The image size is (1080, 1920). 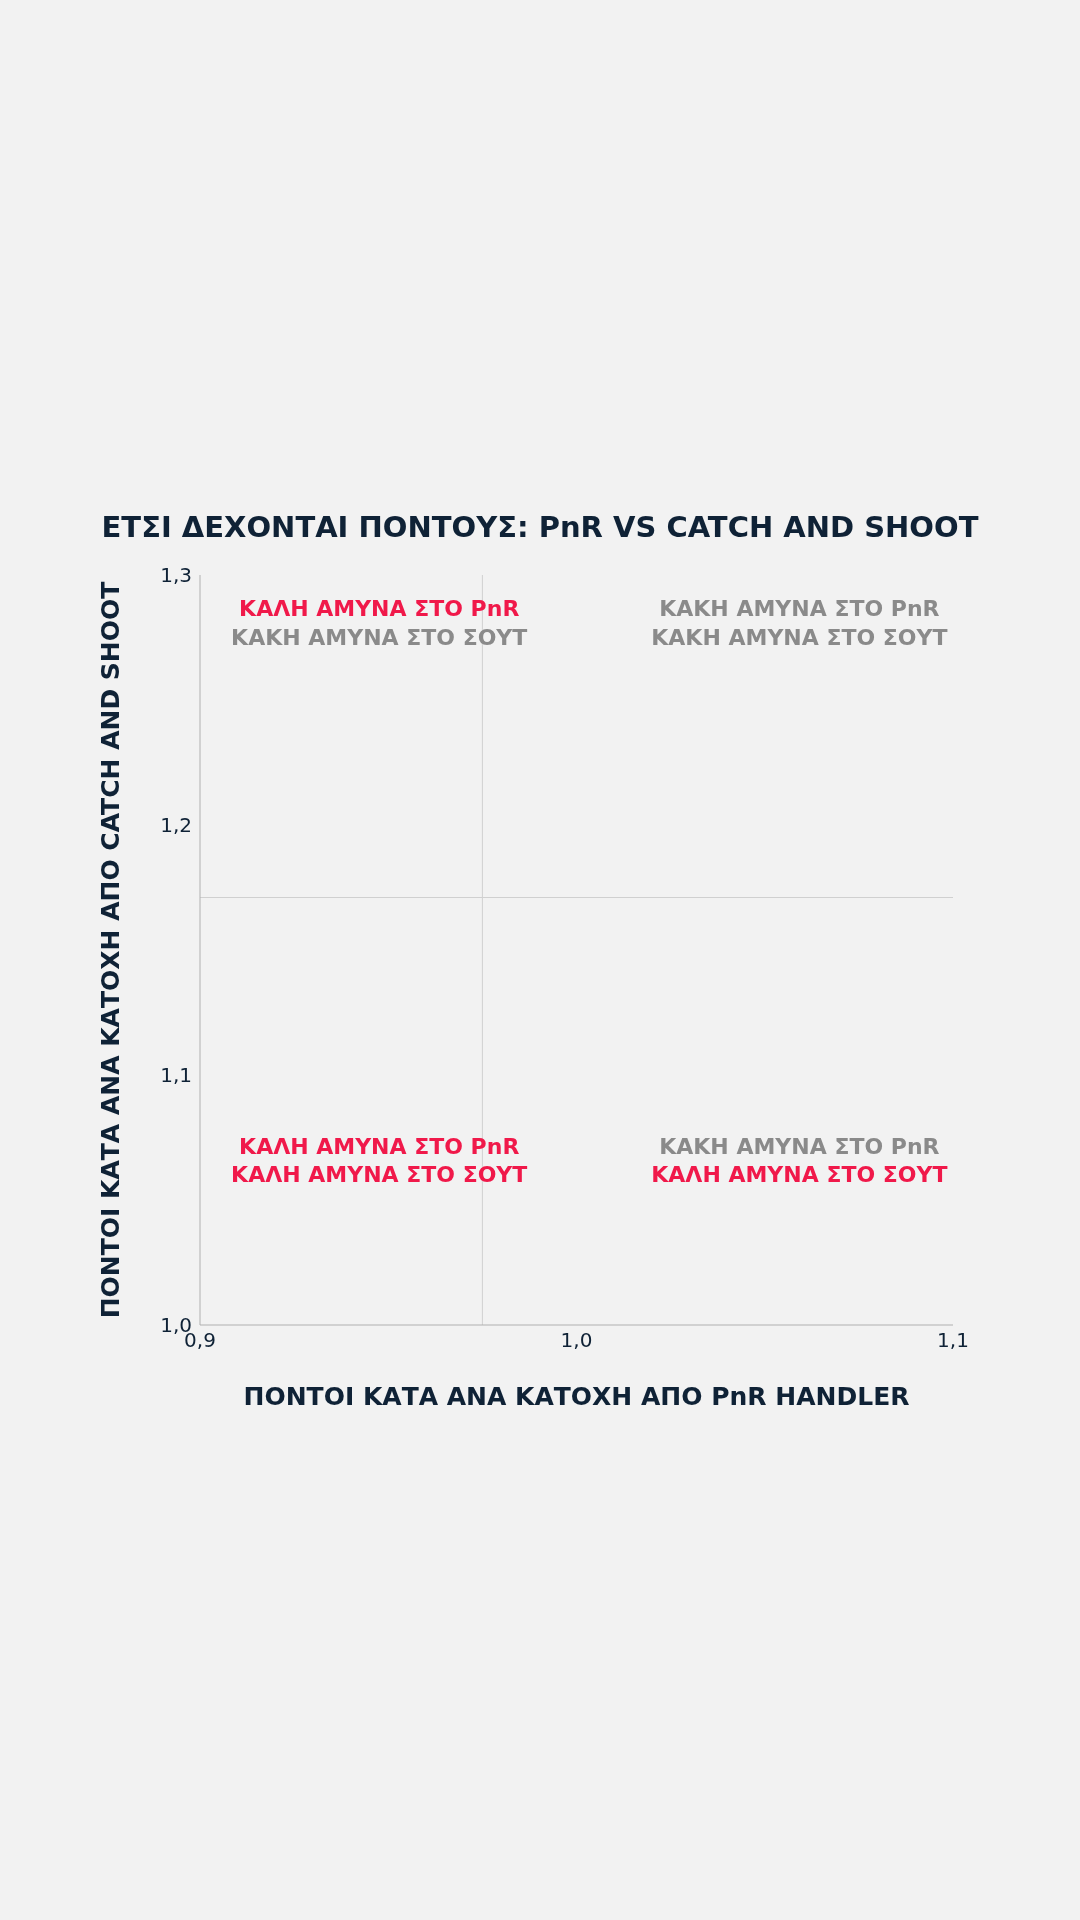 I want to click on y-tick-label: 1,1, so click(x=176, y=1075).